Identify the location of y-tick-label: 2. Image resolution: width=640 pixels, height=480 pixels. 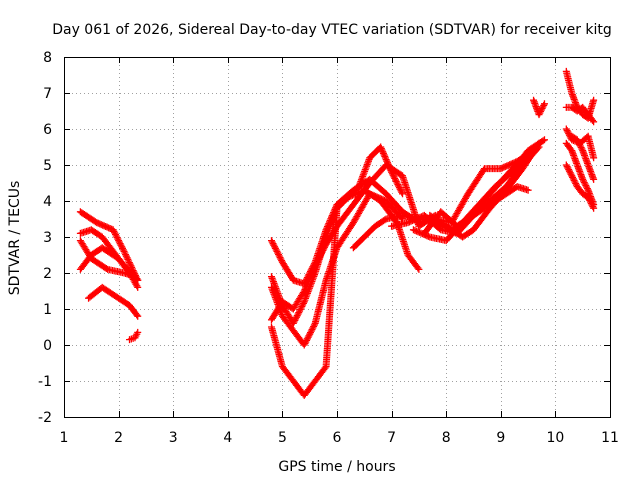
(47, 274).